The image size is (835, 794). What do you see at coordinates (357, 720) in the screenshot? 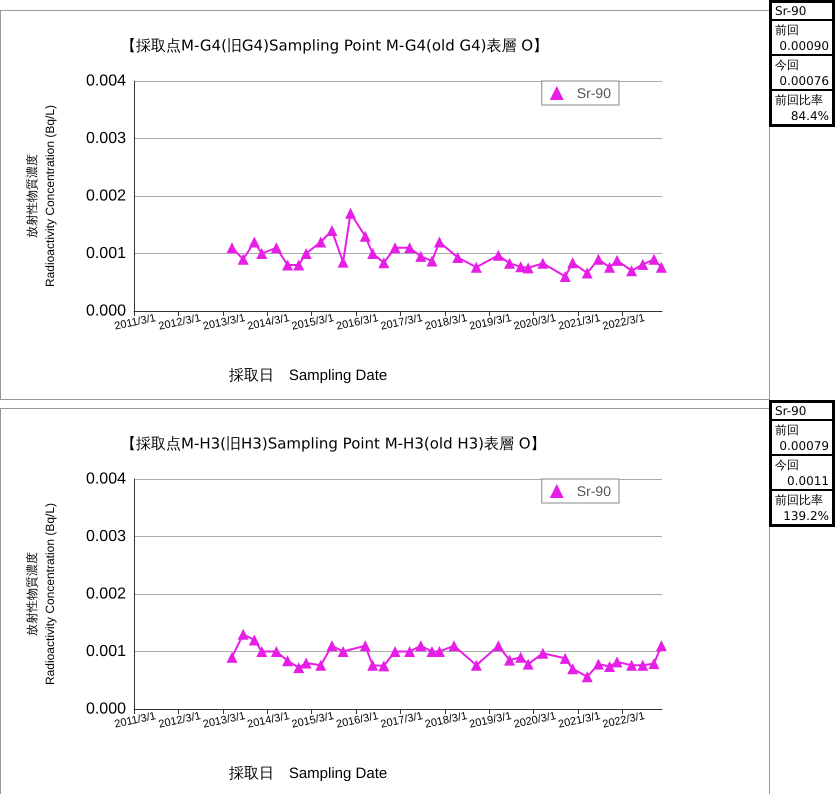
I see `x-tick-label: 2016/3/1` at bounding box center [357, 720].